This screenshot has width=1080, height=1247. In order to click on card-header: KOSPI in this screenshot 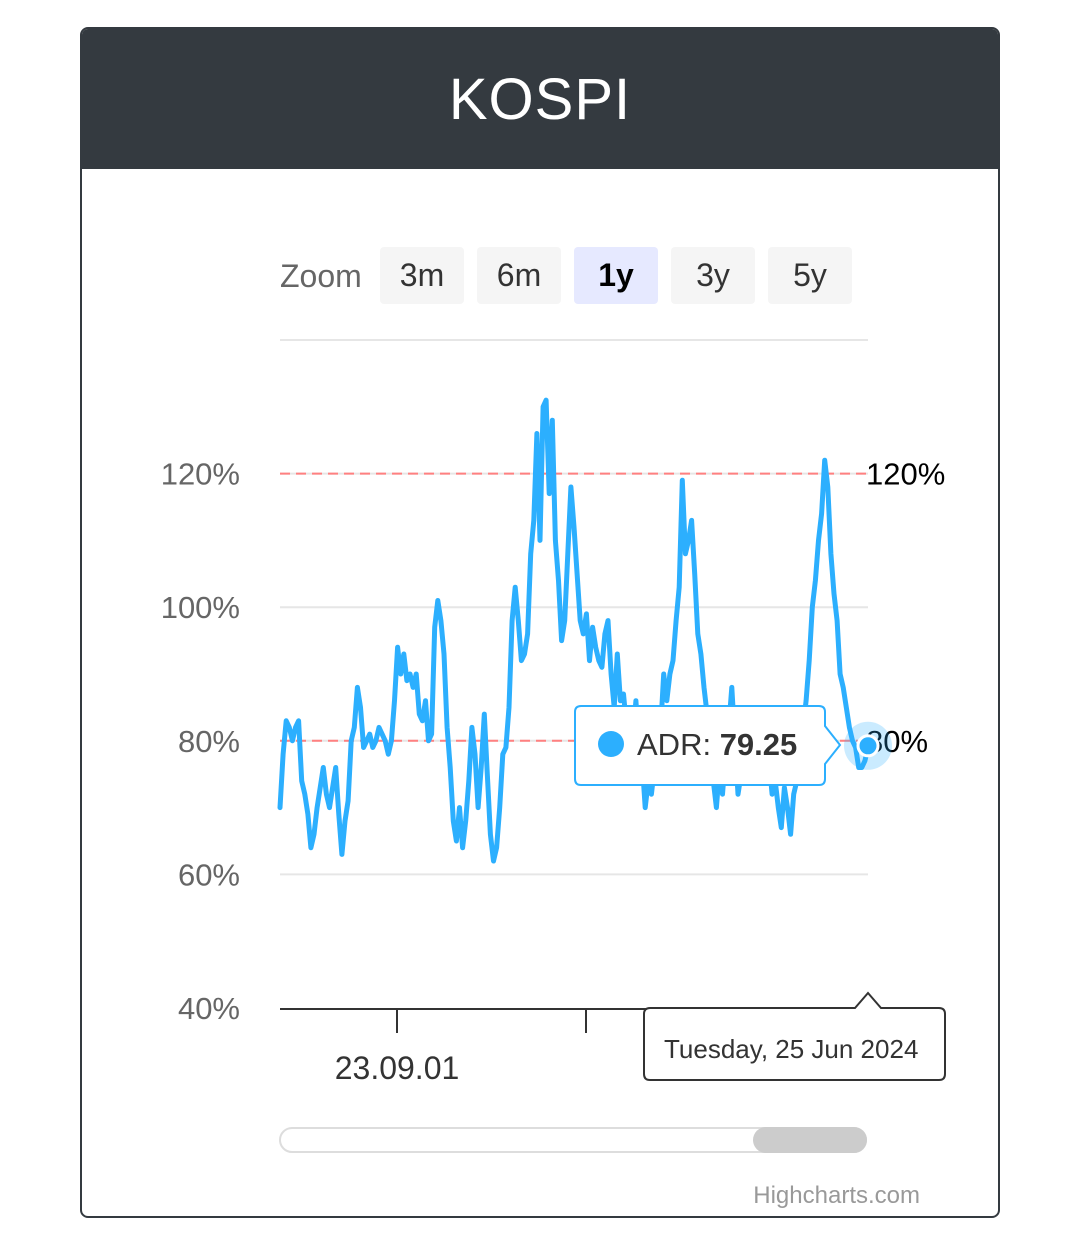, I will do `click(540, 99)`.